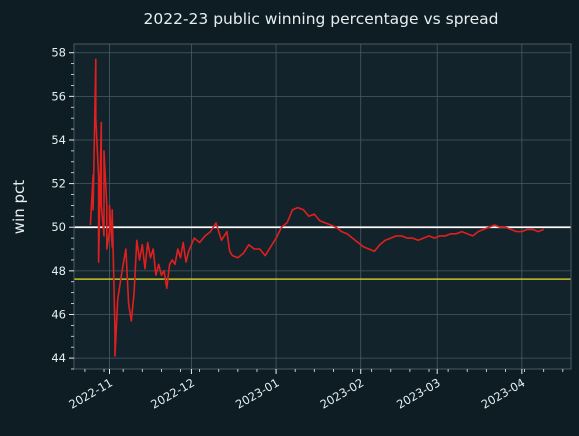 Image resolution: width=579 pixels, height=436 pixels. Describe the element at coordinates (58, 271) in the screenshot. I see `y-tick-label: 48` at that location.